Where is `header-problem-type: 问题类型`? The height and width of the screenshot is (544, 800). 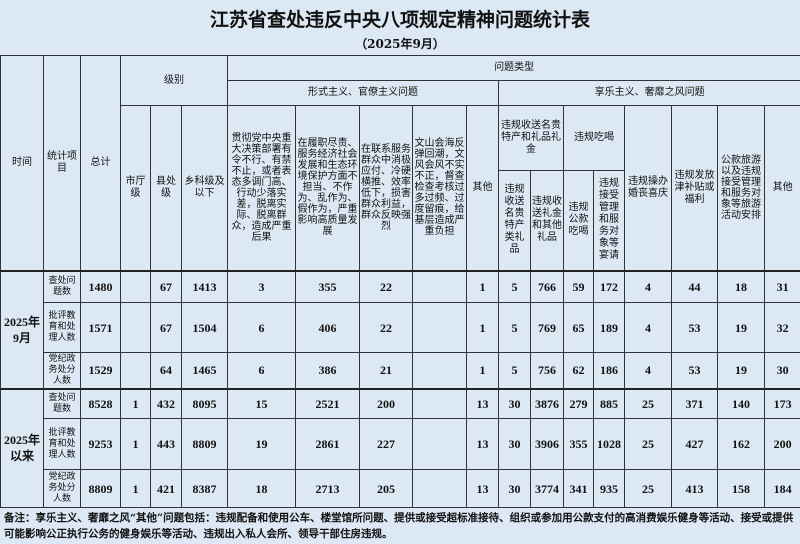 header-problem-type: 问题类型 is located at coordinates (514, 68).